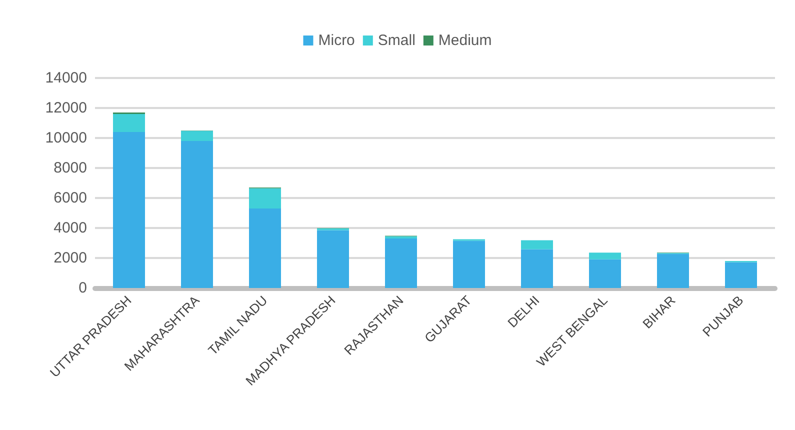  What do you see at coordinates (336, 40) in the screenshot?
I see `legend-label: Micro` at bounding box center [336, 40].